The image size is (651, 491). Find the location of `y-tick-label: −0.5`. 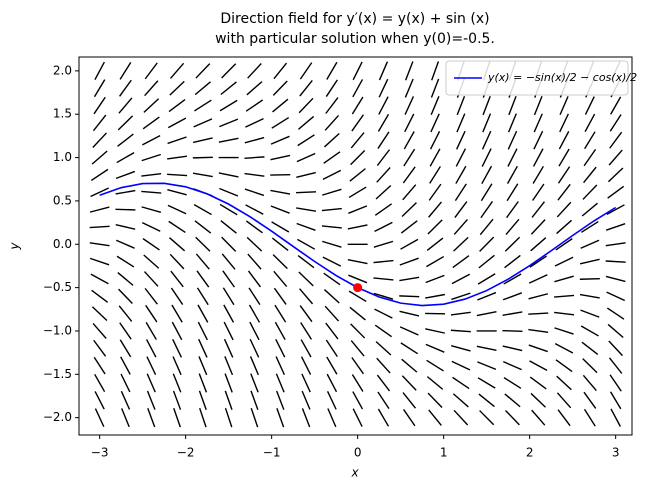

y-tick-label: −0.5 is located at coordinates (57, 287).